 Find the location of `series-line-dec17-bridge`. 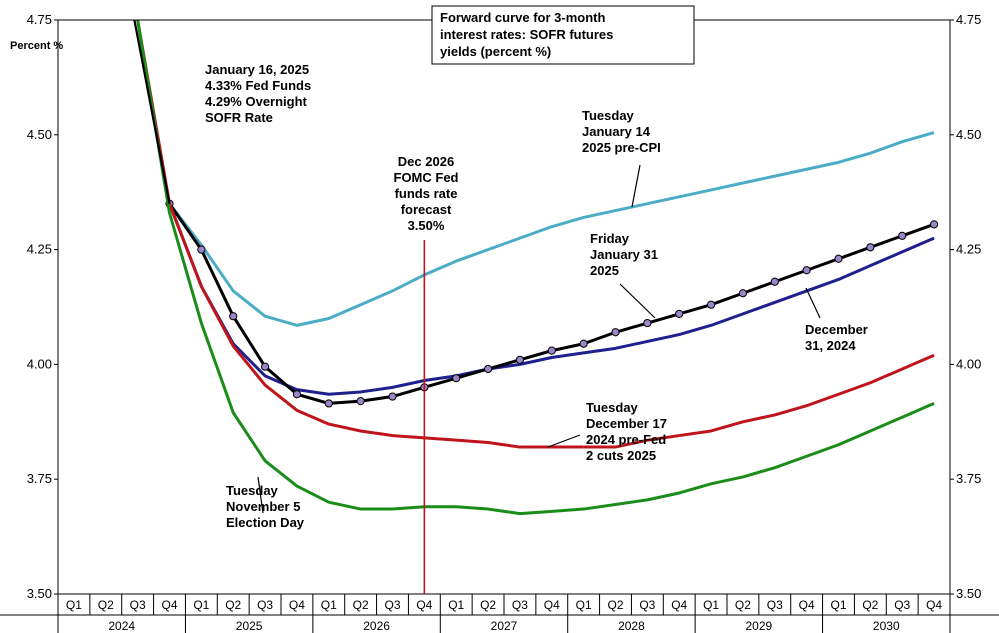

series-line-dec17-bridge is located at coordinates (631, 441).